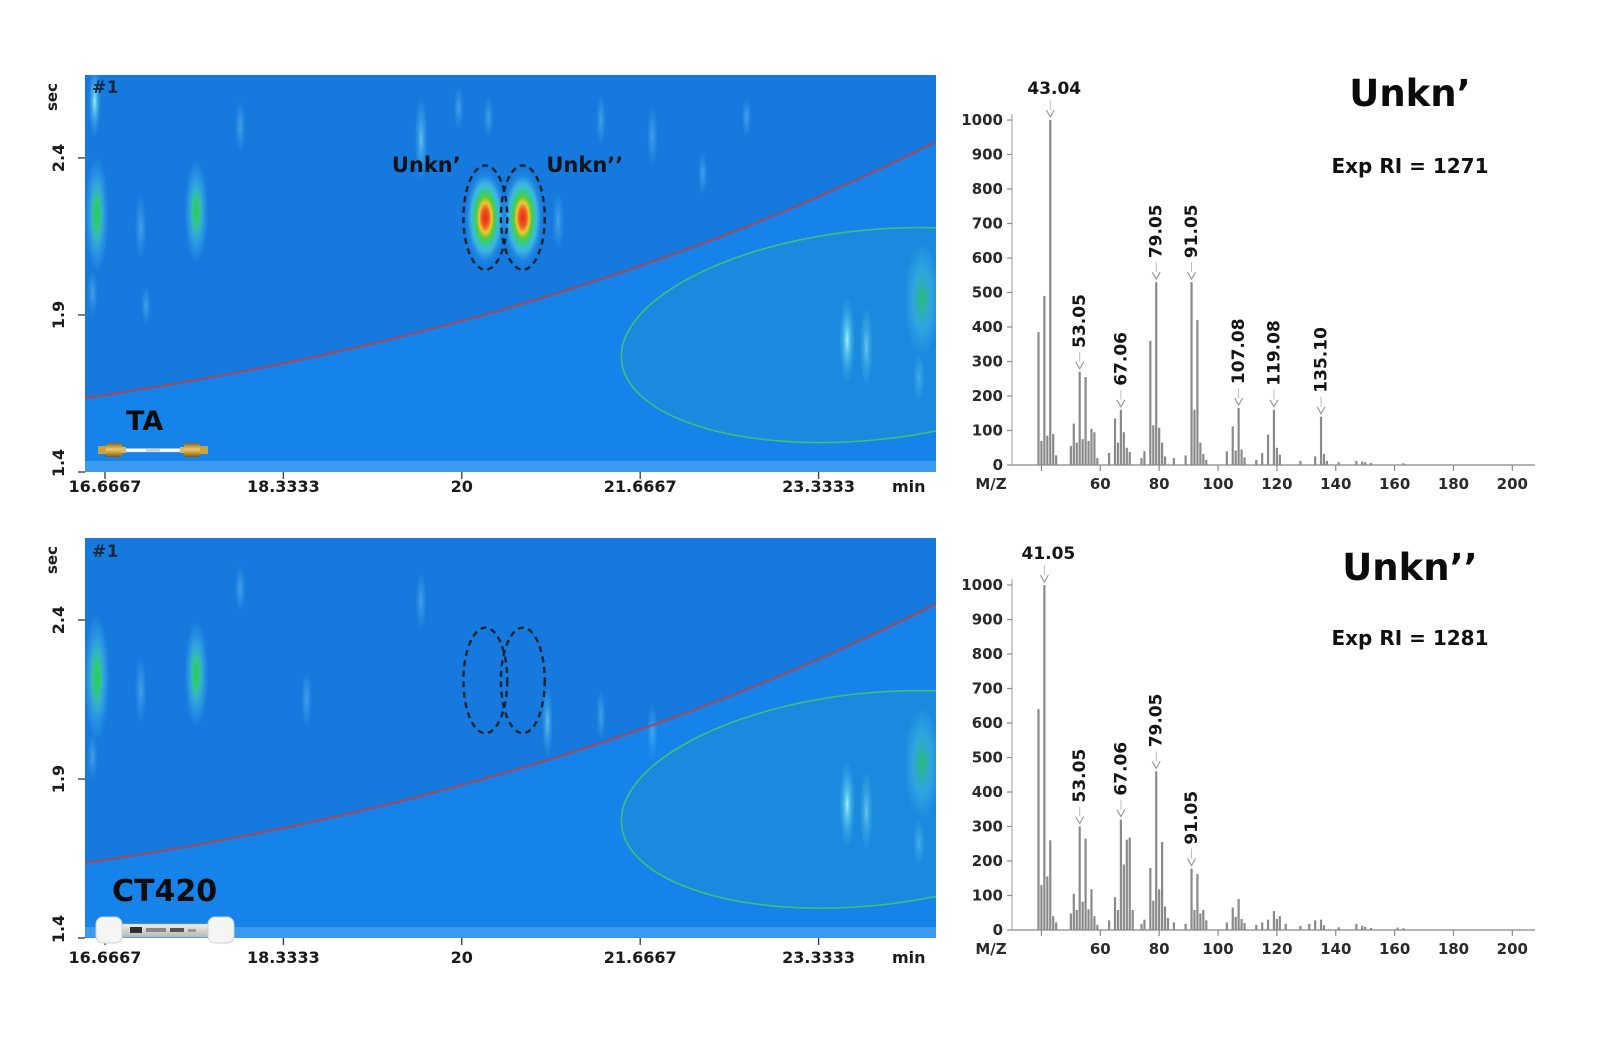 This screenshot has height=1060, width=1600. Describe the element at coordinates (1048, 554) in the screenshot. I see `svg-text: 41.05` at that location.